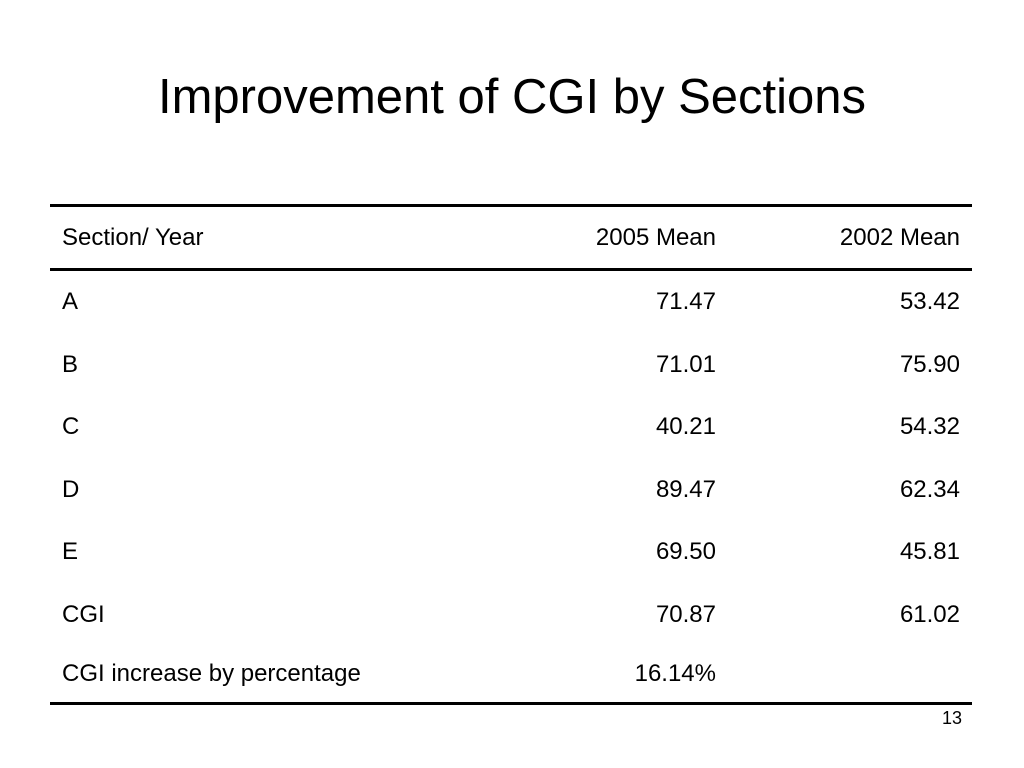 This screenshot has height=768, width=1024. I want to click on cell-section: CGI, so click(83, 614).